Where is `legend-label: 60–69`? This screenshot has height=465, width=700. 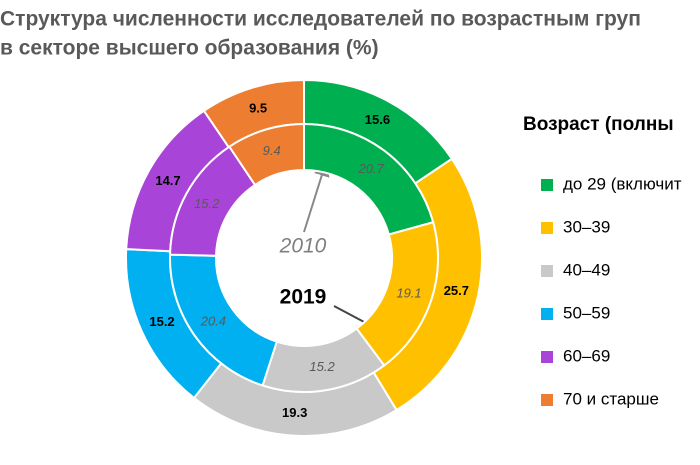 legend-label: 60–69 is located at coordinates (586, 355).